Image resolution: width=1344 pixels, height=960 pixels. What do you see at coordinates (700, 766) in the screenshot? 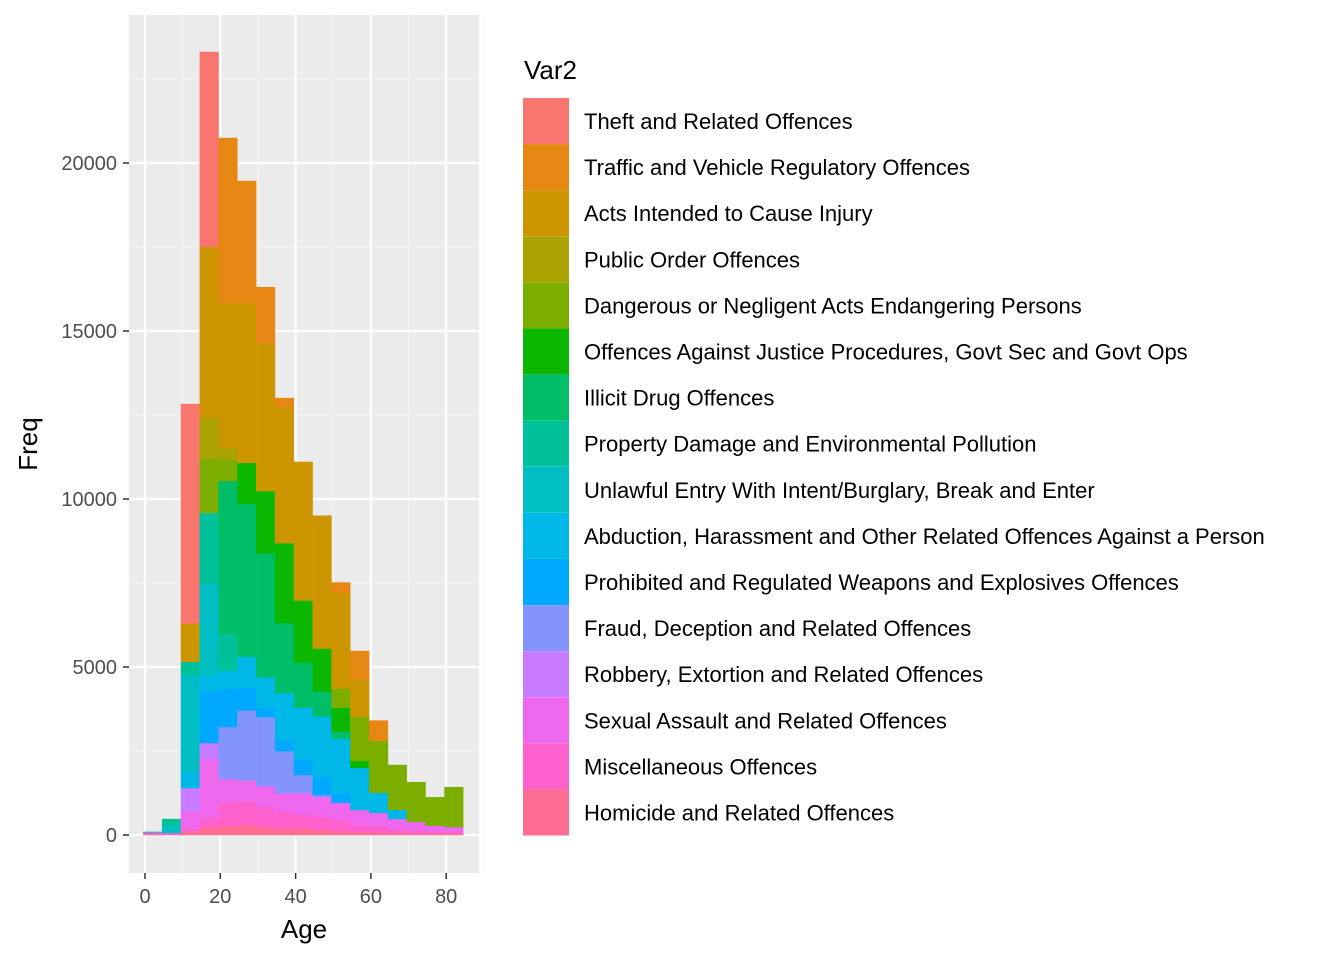
I see `legend-label: Miscellaneous Offences` at bounding box center [700, 766].